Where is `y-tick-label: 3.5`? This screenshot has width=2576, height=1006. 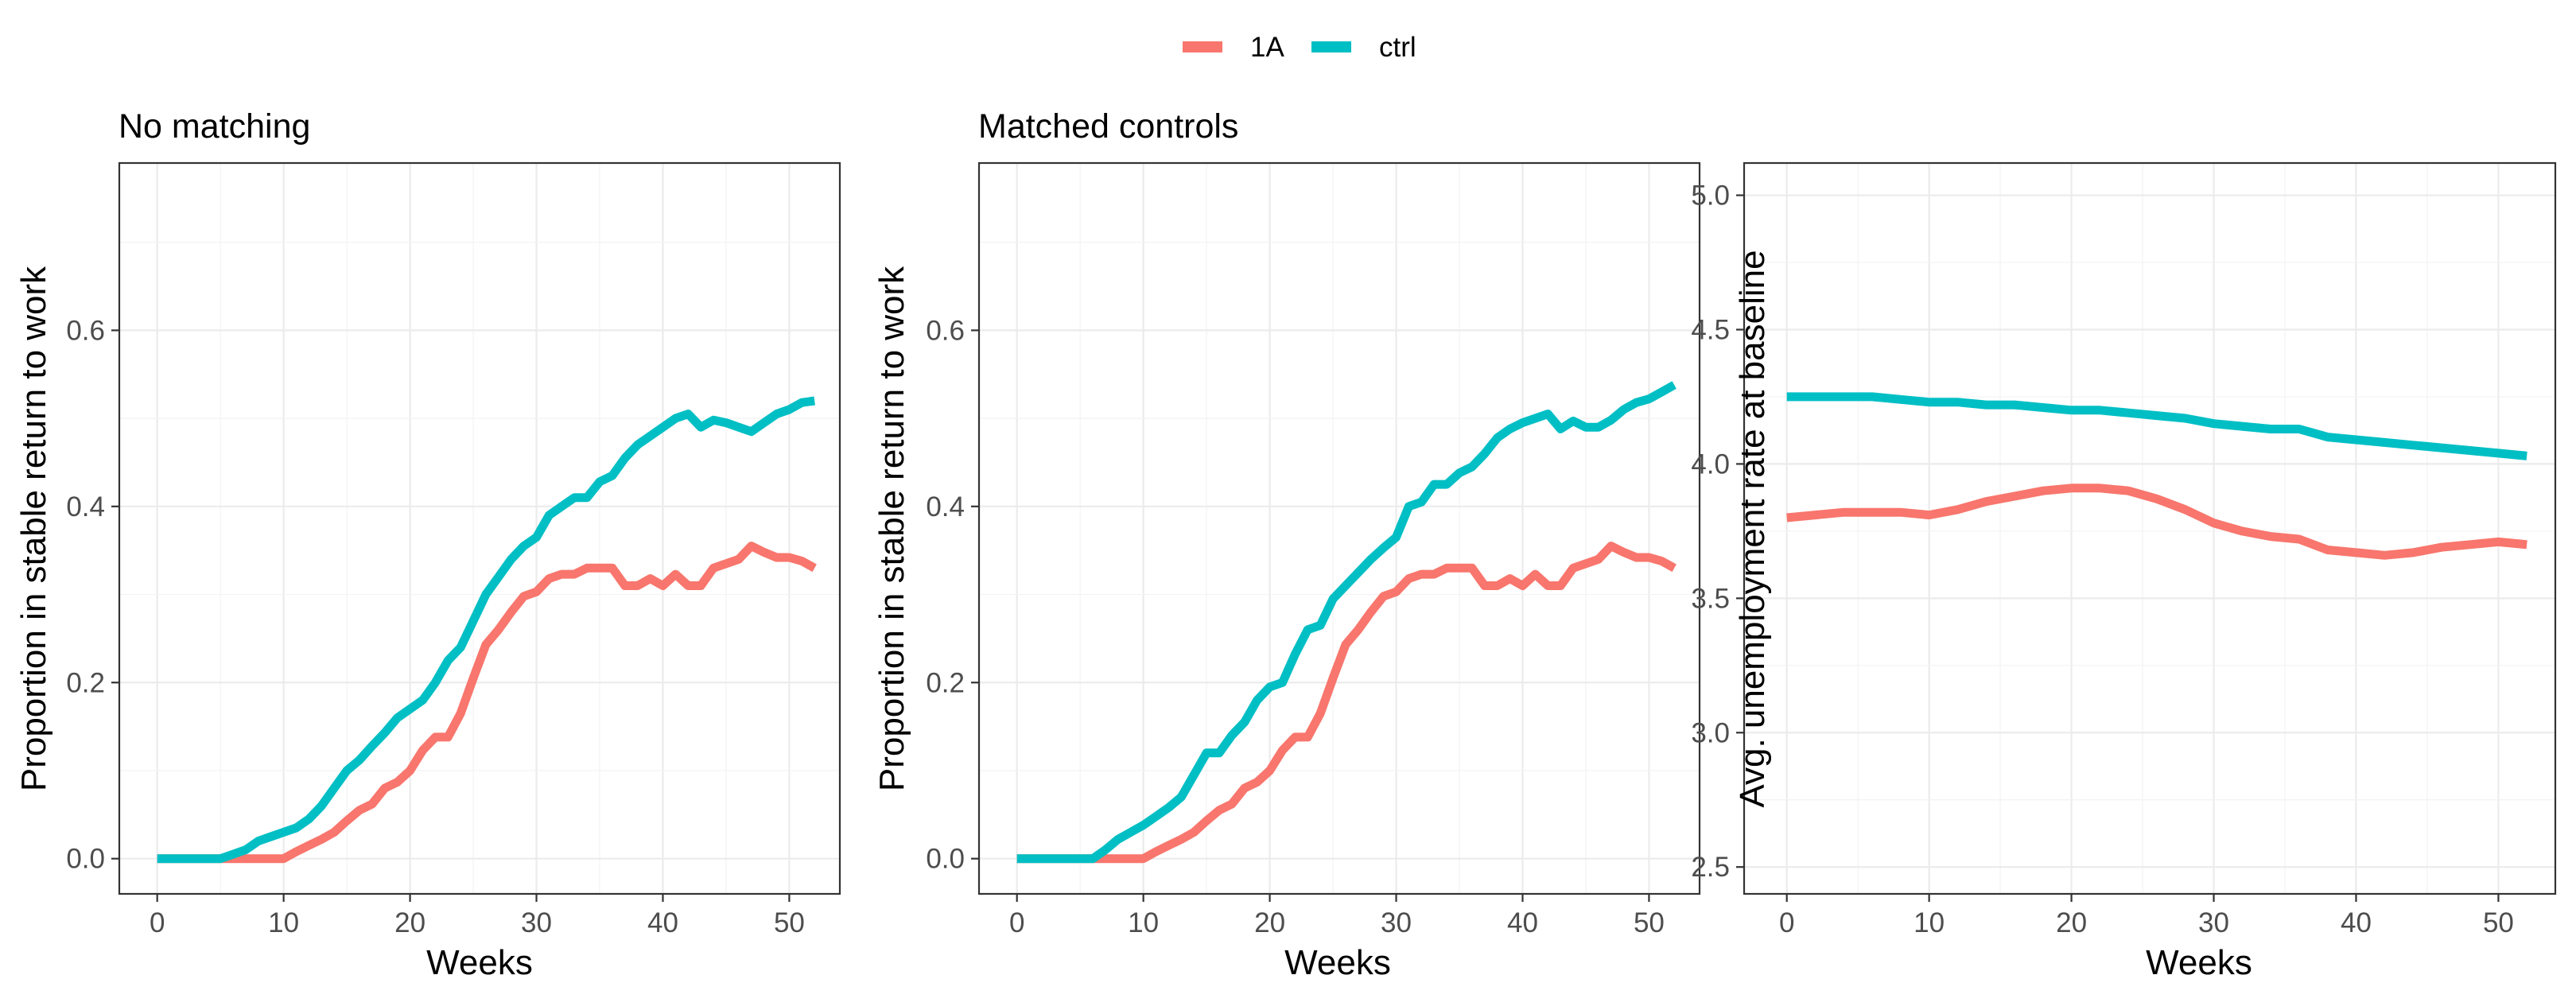 y-tick-label: 3.5 is located at coordinates (1710, 598).